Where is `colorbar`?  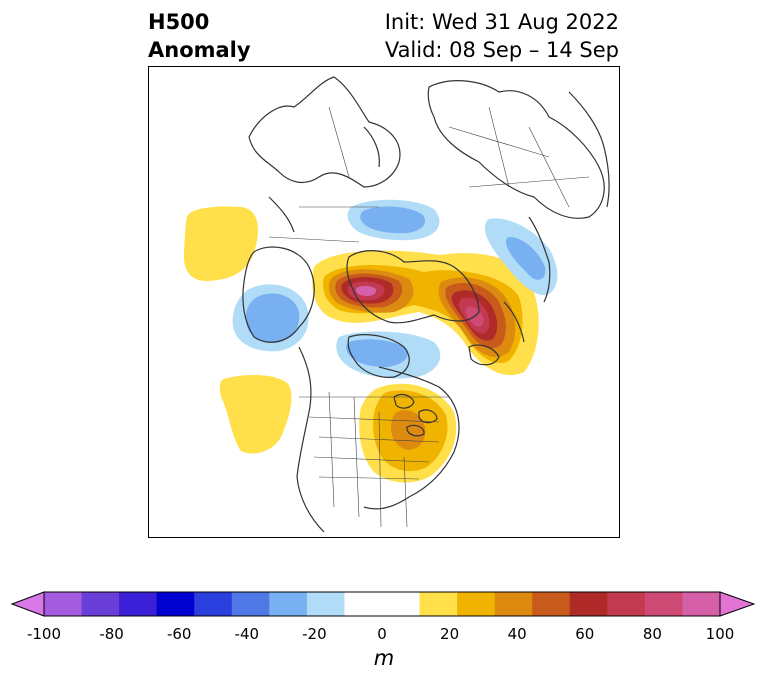
colorbar is located at coordinates (383, 604).